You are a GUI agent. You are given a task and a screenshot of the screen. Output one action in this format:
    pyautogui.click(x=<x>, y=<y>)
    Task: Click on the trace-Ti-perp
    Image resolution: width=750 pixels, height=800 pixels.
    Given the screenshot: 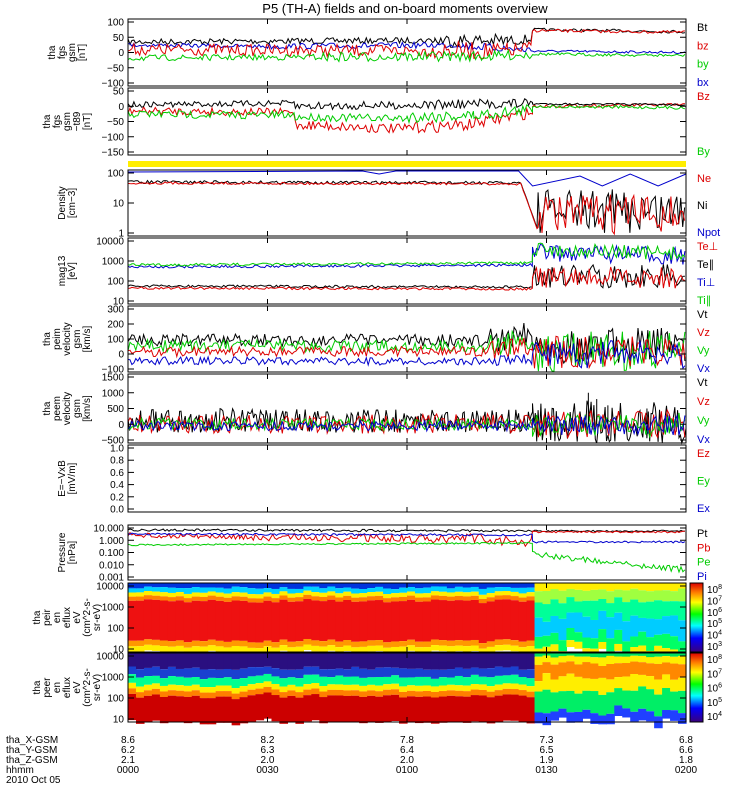 What is the action you would take?
    pyautogui.click(x=406, y=256)
    